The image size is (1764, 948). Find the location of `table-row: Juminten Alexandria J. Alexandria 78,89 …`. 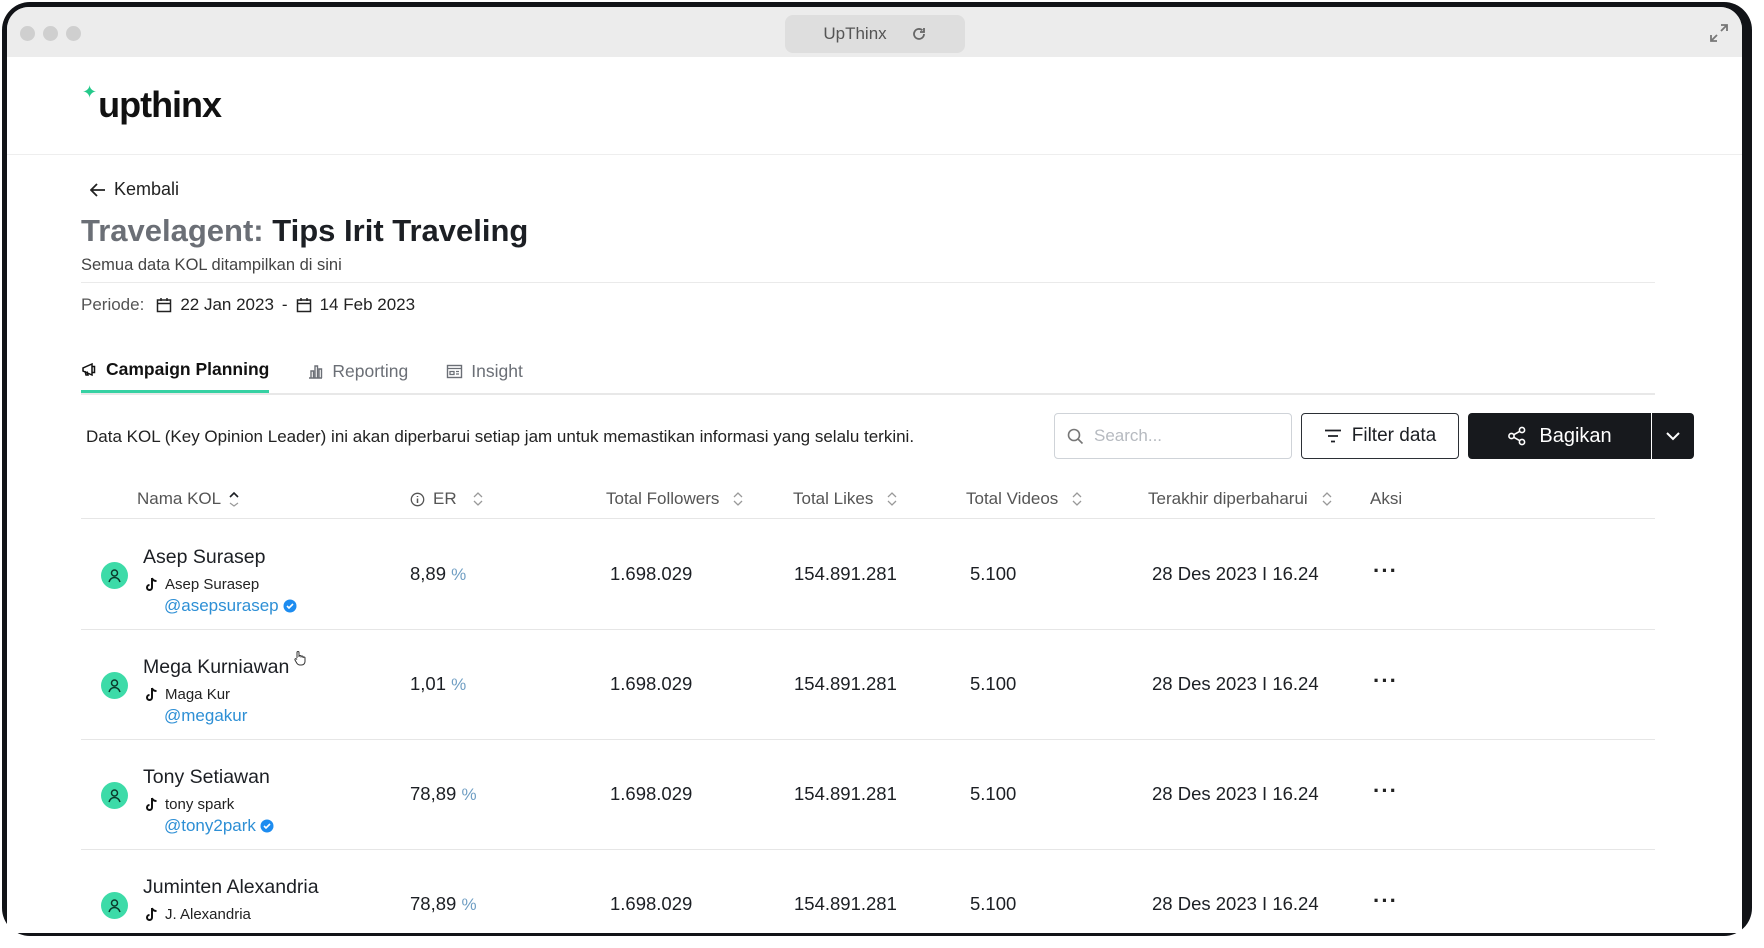

table-row: Juminten Alexandria J. Alexandria 78,89 … is located at coordinates (868, 891).